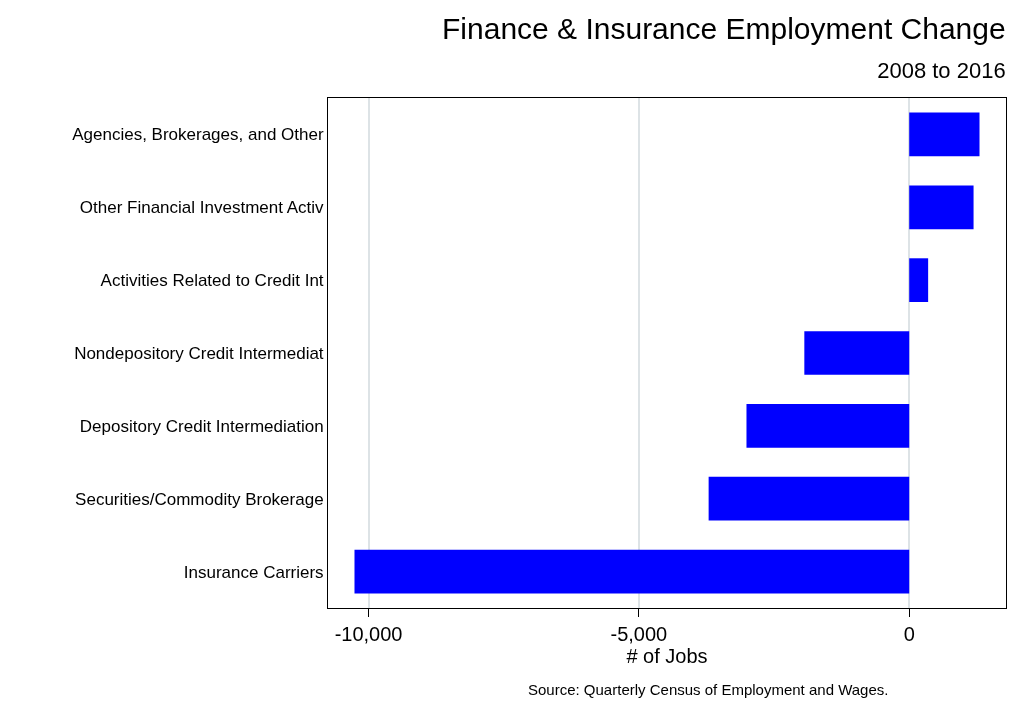 Image resolution: width=1021 pixels, height=702 pixels. Describe the element at coordinates (368, 634) in the screenshot. I see `x-tick-label: -10,000` at that location.